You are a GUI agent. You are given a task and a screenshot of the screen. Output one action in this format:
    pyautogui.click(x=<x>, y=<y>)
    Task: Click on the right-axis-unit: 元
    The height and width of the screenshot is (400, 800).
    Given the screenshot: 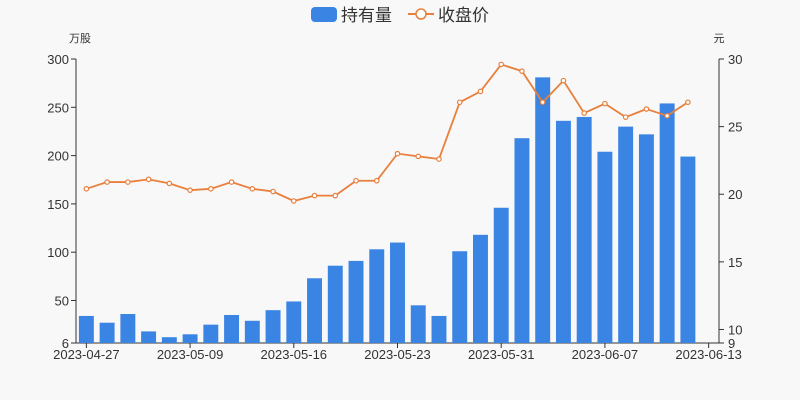 What is the action you would take?
    pyautogui.click(x=719, y=39)
    